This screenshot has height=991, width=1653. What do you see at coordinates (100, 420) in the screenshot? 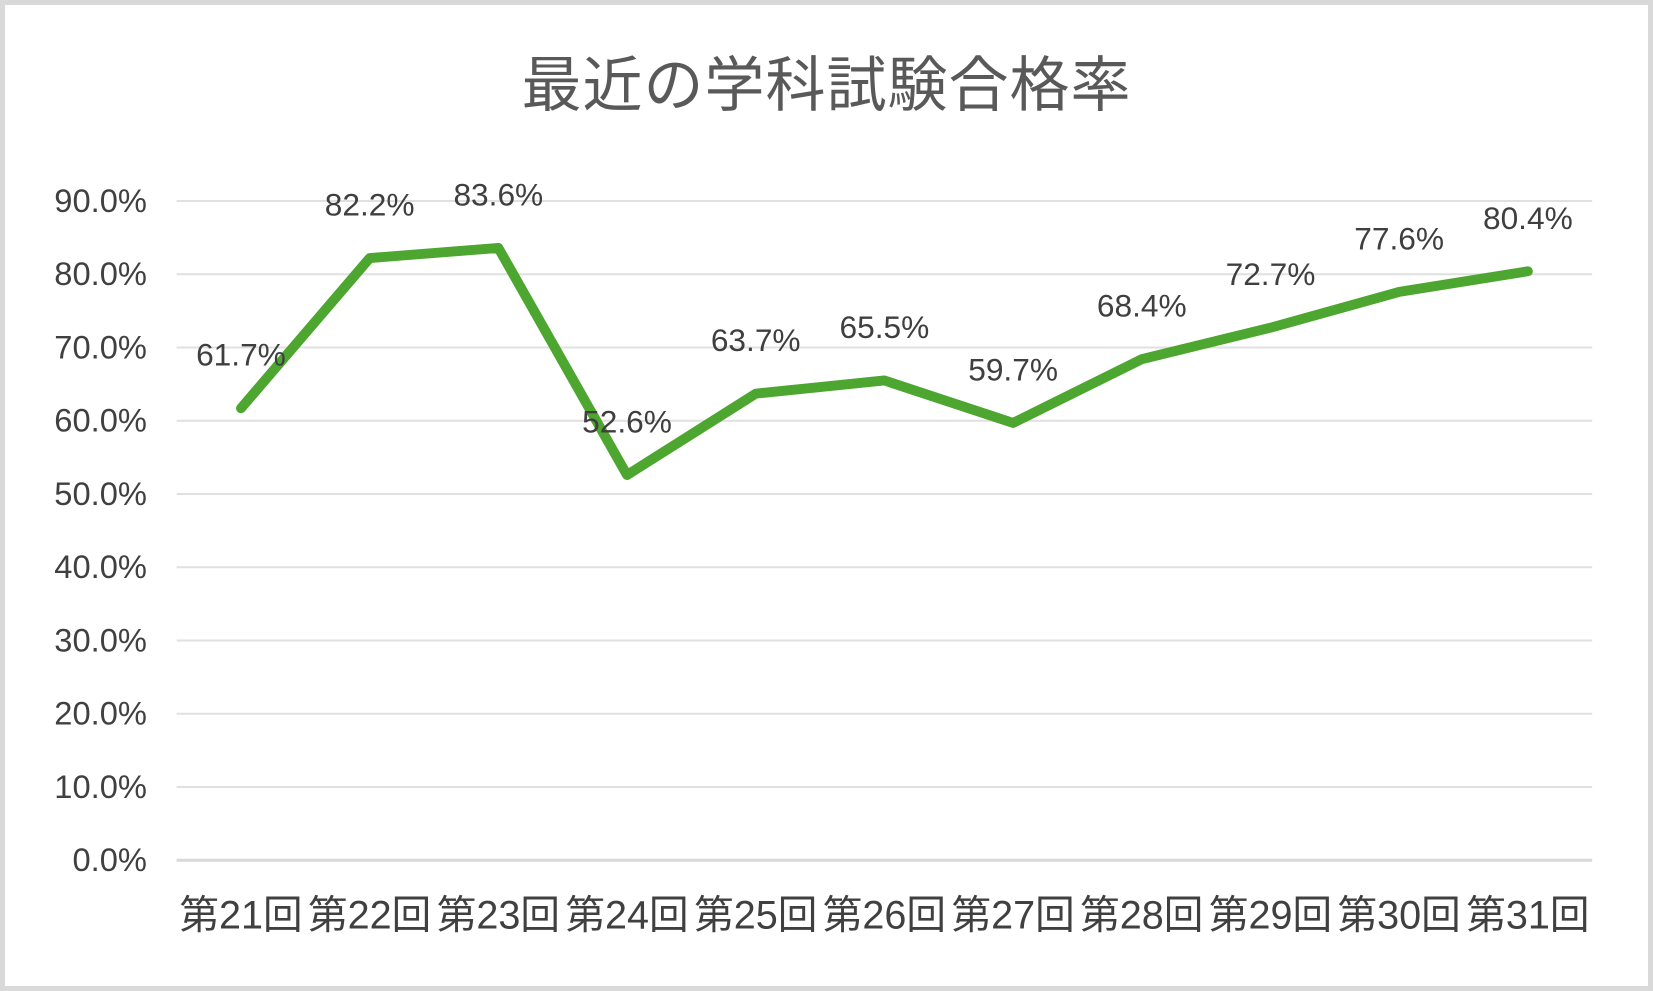
I see `y-axis-tick-label: 60.0%` at bounding box center [100, 420].